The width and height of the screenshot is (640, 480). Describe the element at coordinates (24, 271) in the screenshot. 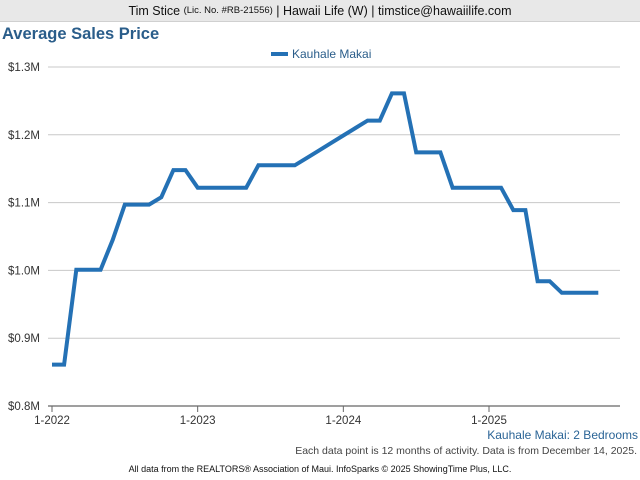

I see `y-tick-label: $1.0M` at that location.